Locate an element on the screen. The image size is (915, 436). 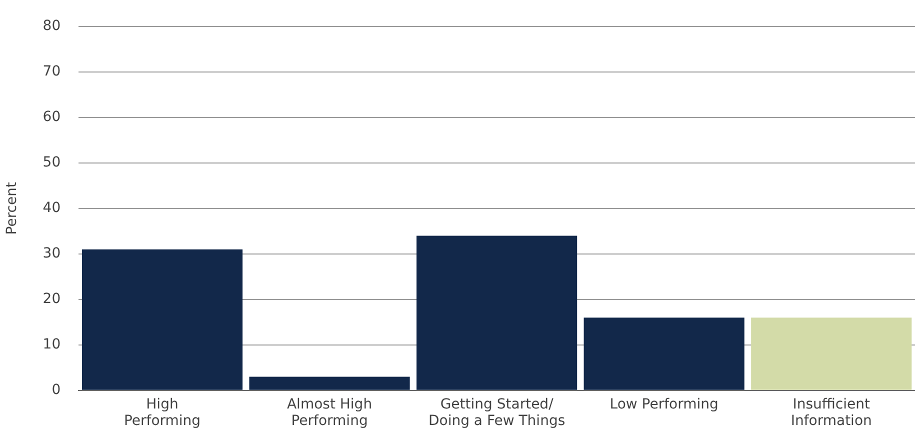
x-tick-label: Insufficient Information is located at coordinates (831, 413).